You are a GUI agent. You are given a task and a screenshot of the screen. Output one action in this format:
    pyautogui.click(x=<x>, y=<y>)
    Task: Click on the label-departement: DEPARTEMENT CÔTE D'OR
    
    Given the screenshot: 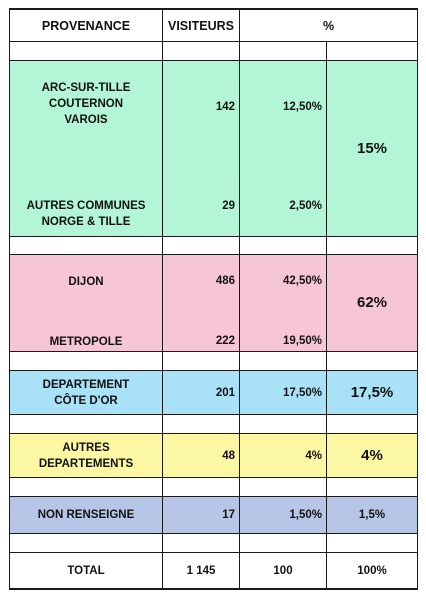 What is the action you would take?
    pyautogui.click(x=86, y=392)
    